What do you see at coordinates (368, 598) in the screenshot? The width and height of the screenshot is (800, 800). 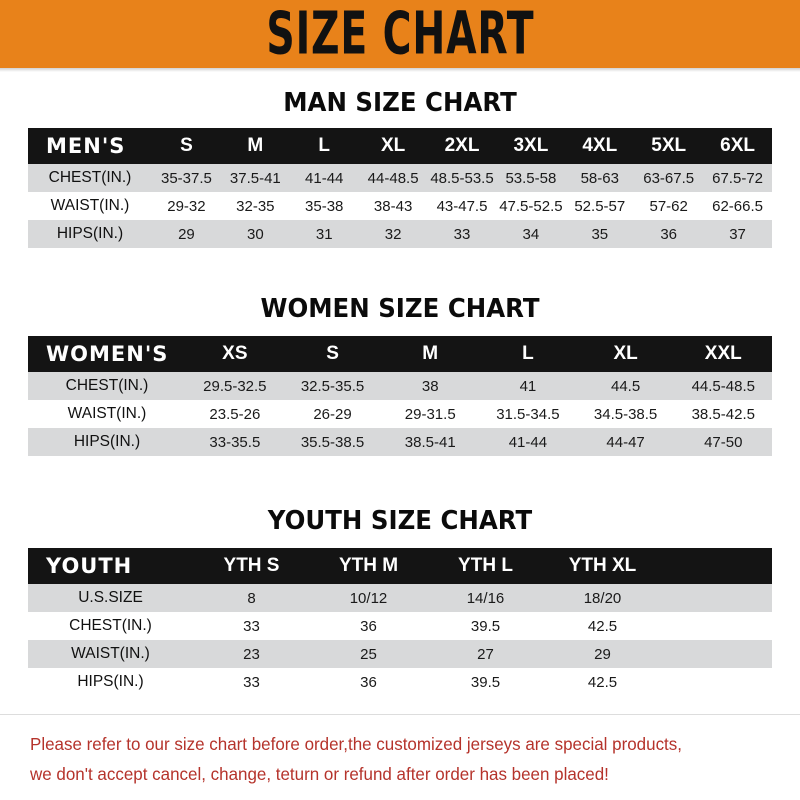 I see `measurement-value-cell: 10/12` at bounding box center [368, 598].